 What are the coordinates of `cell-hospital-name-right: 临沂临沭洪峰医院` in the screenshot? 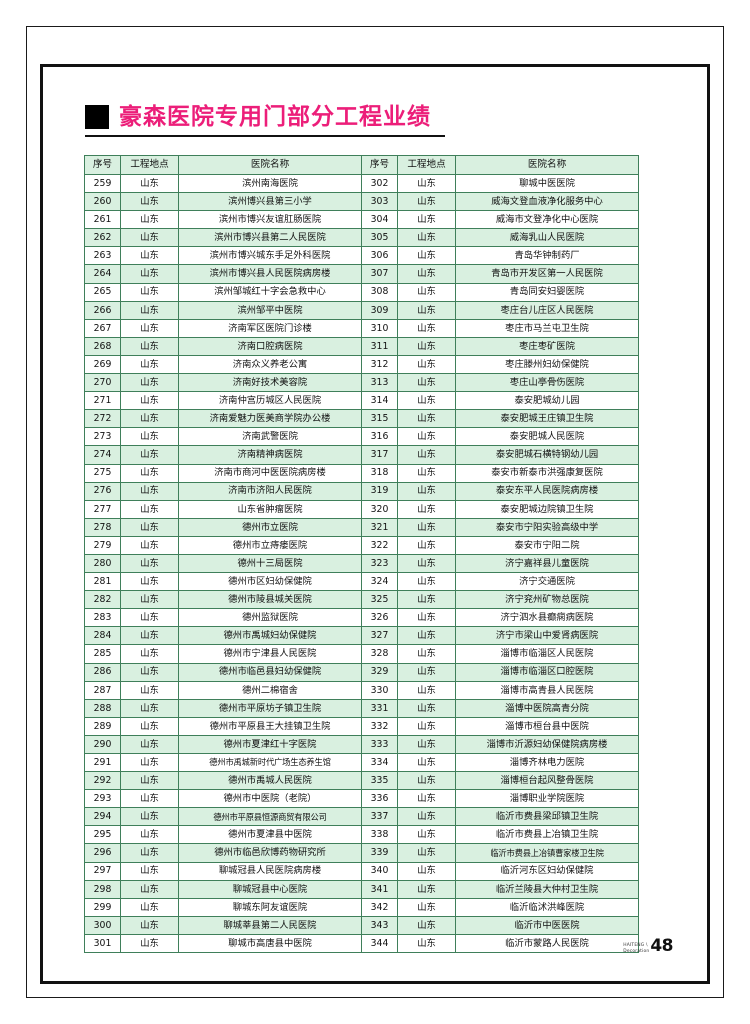 It's located at (547, 907).